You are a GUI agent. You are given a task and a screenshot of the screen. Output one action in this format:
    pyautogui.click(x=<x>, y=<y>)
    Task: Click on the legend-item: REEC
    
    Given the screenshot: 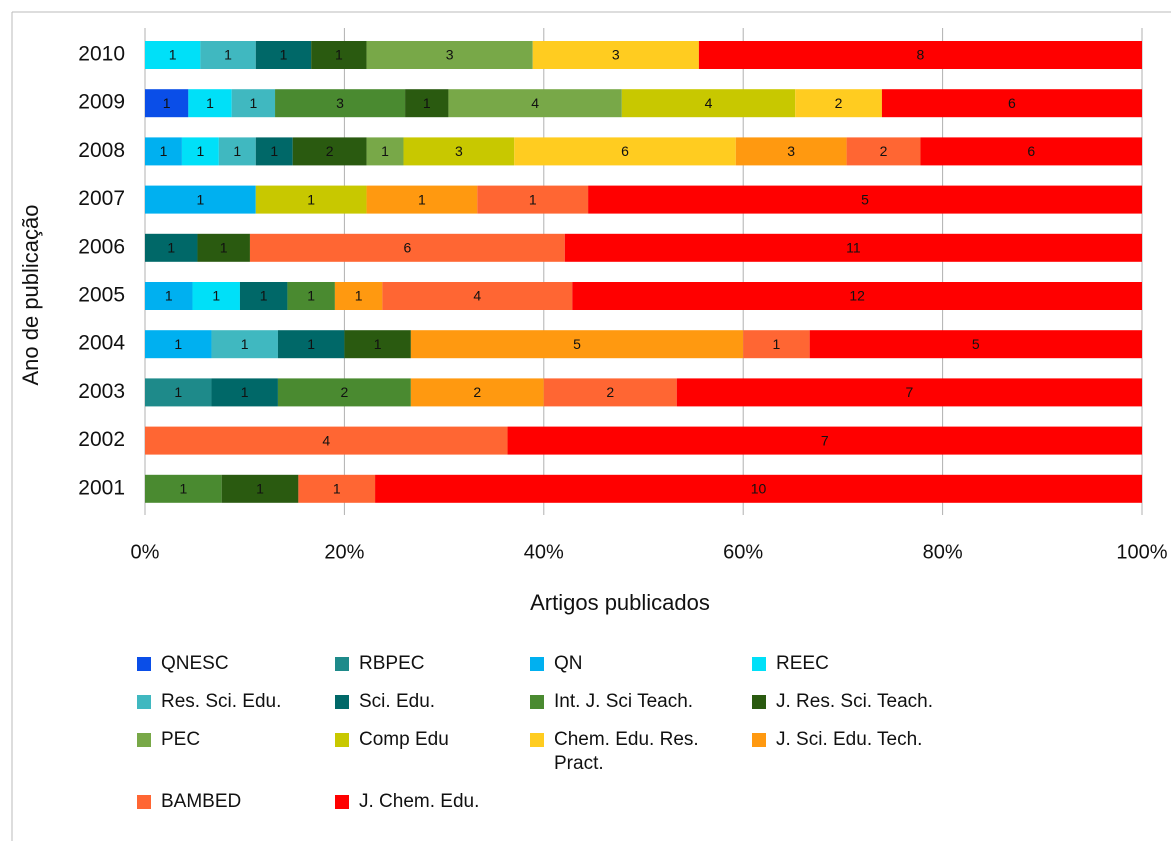 What is the action you would take?
    pyautogui.click(x=867, y=664)
    